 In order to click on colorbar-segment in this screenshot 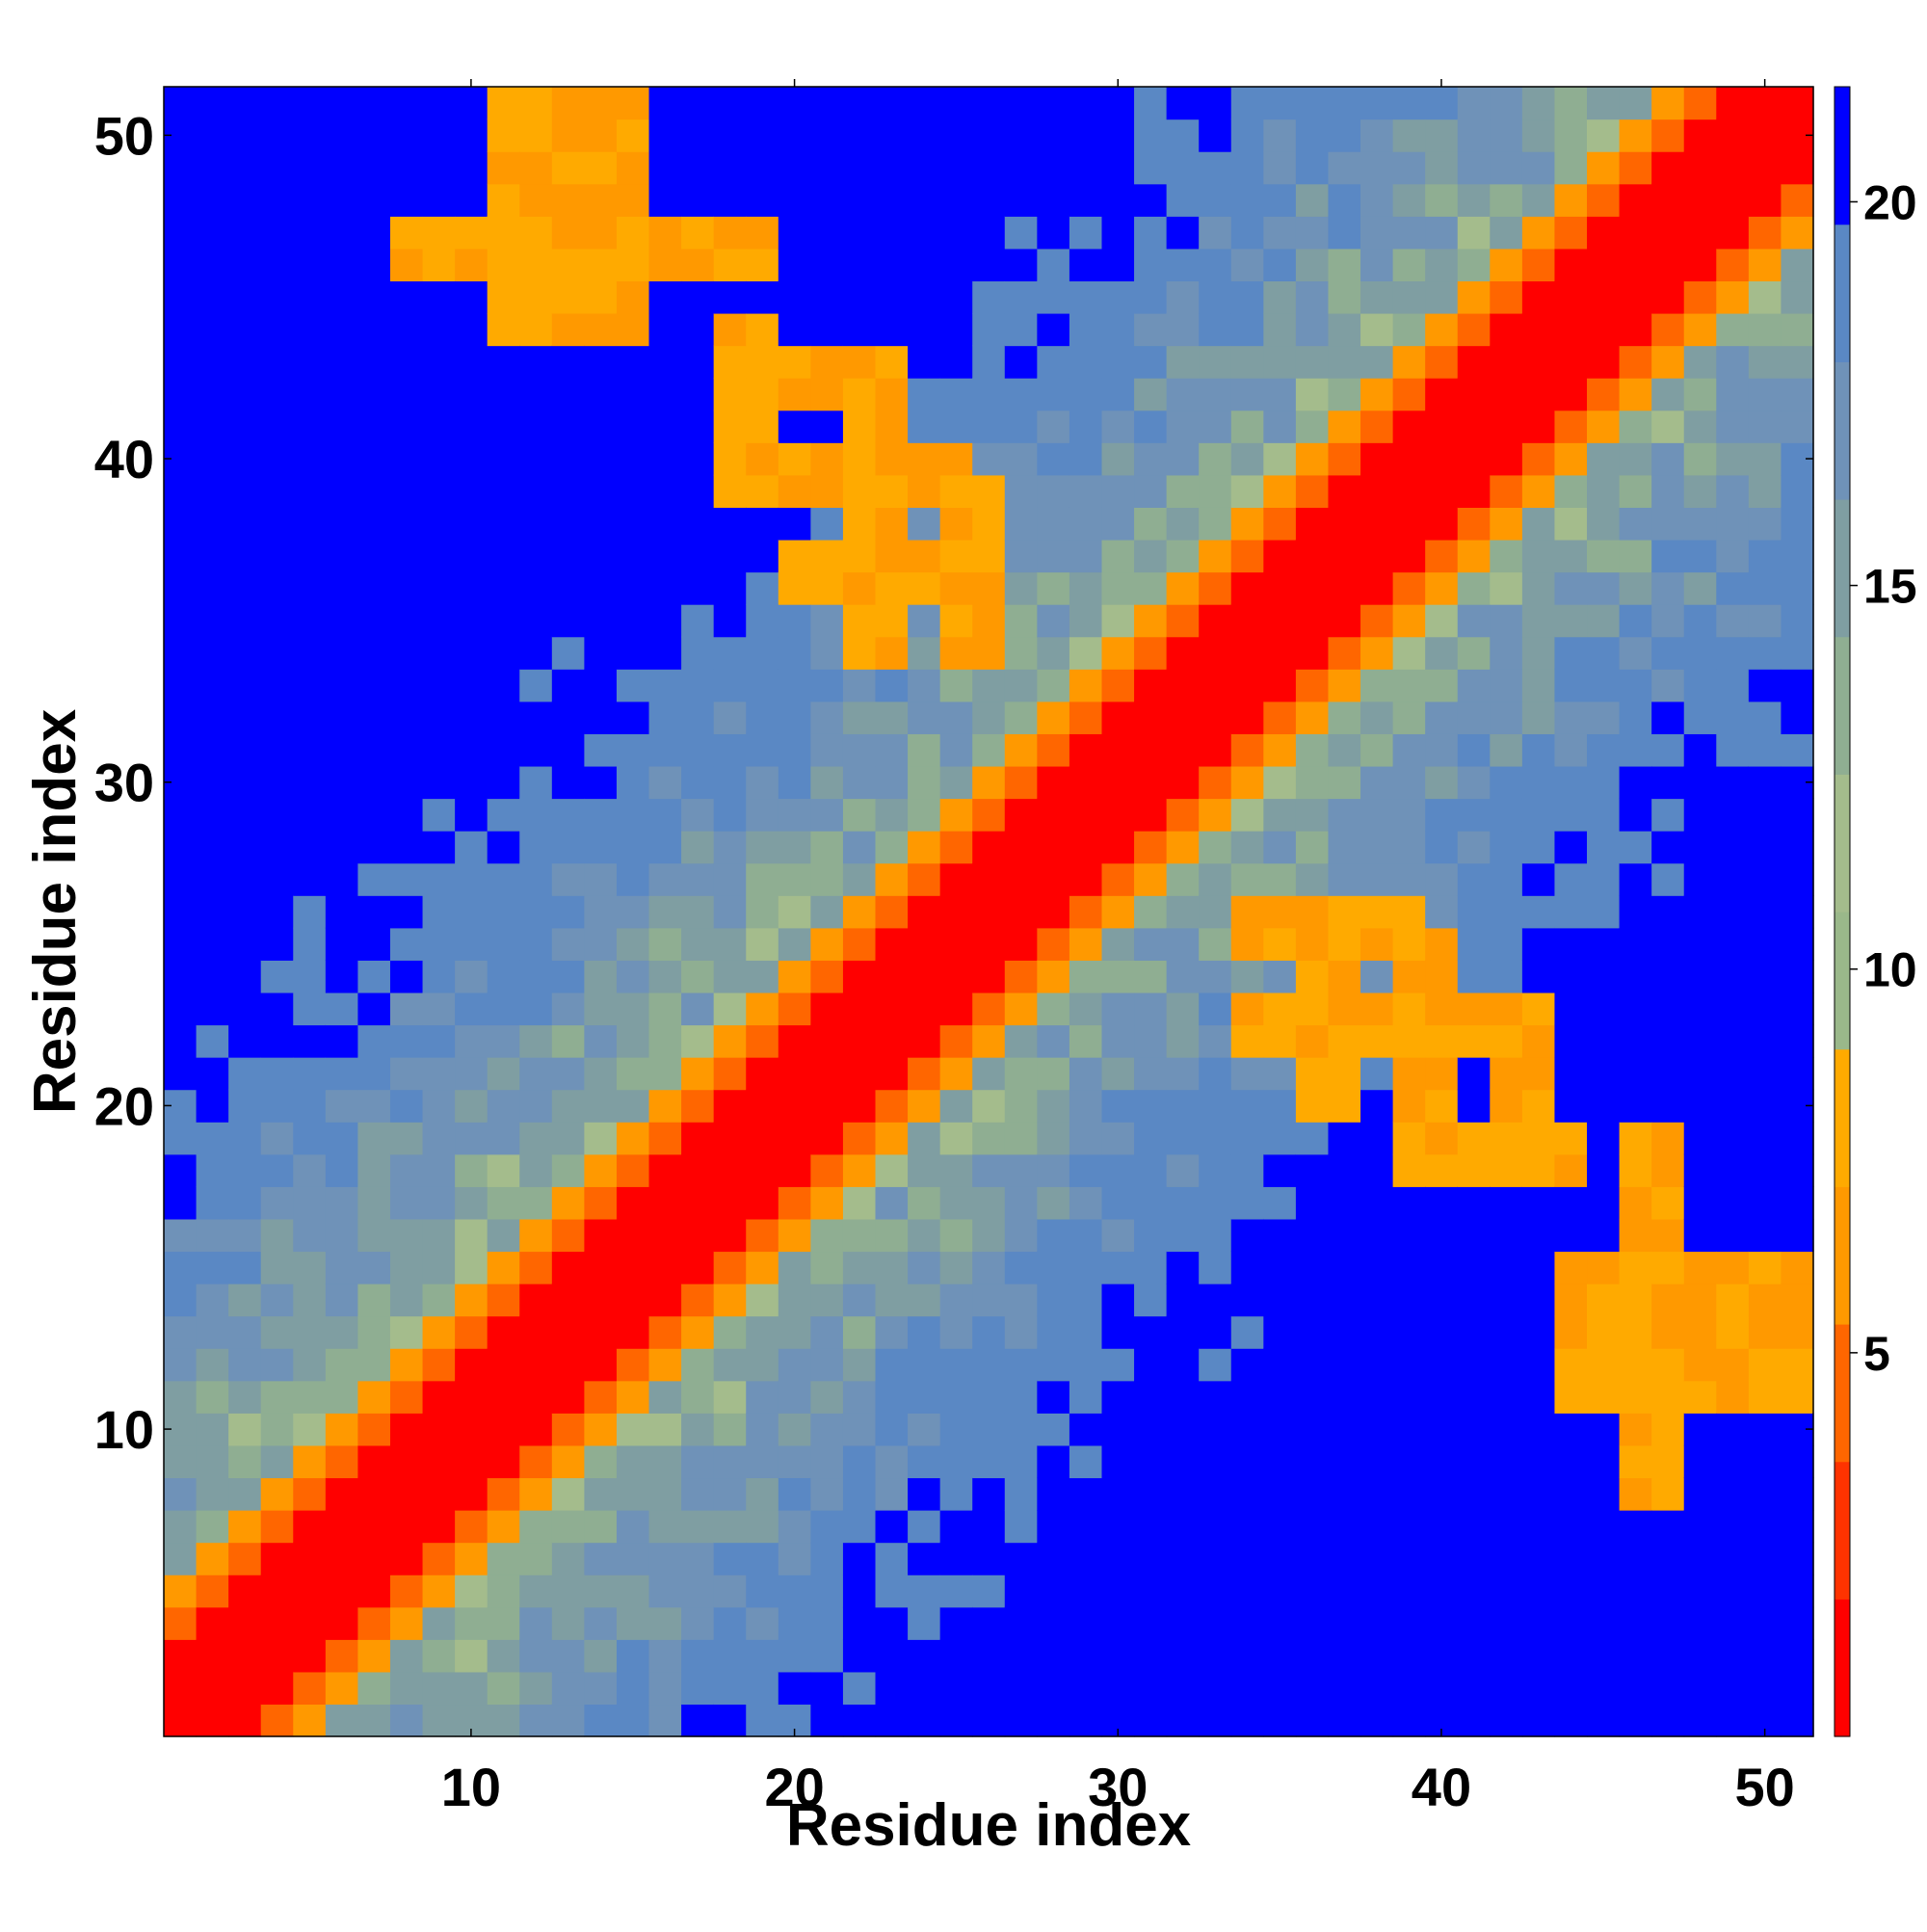, I will do `click(1842, 430)`.